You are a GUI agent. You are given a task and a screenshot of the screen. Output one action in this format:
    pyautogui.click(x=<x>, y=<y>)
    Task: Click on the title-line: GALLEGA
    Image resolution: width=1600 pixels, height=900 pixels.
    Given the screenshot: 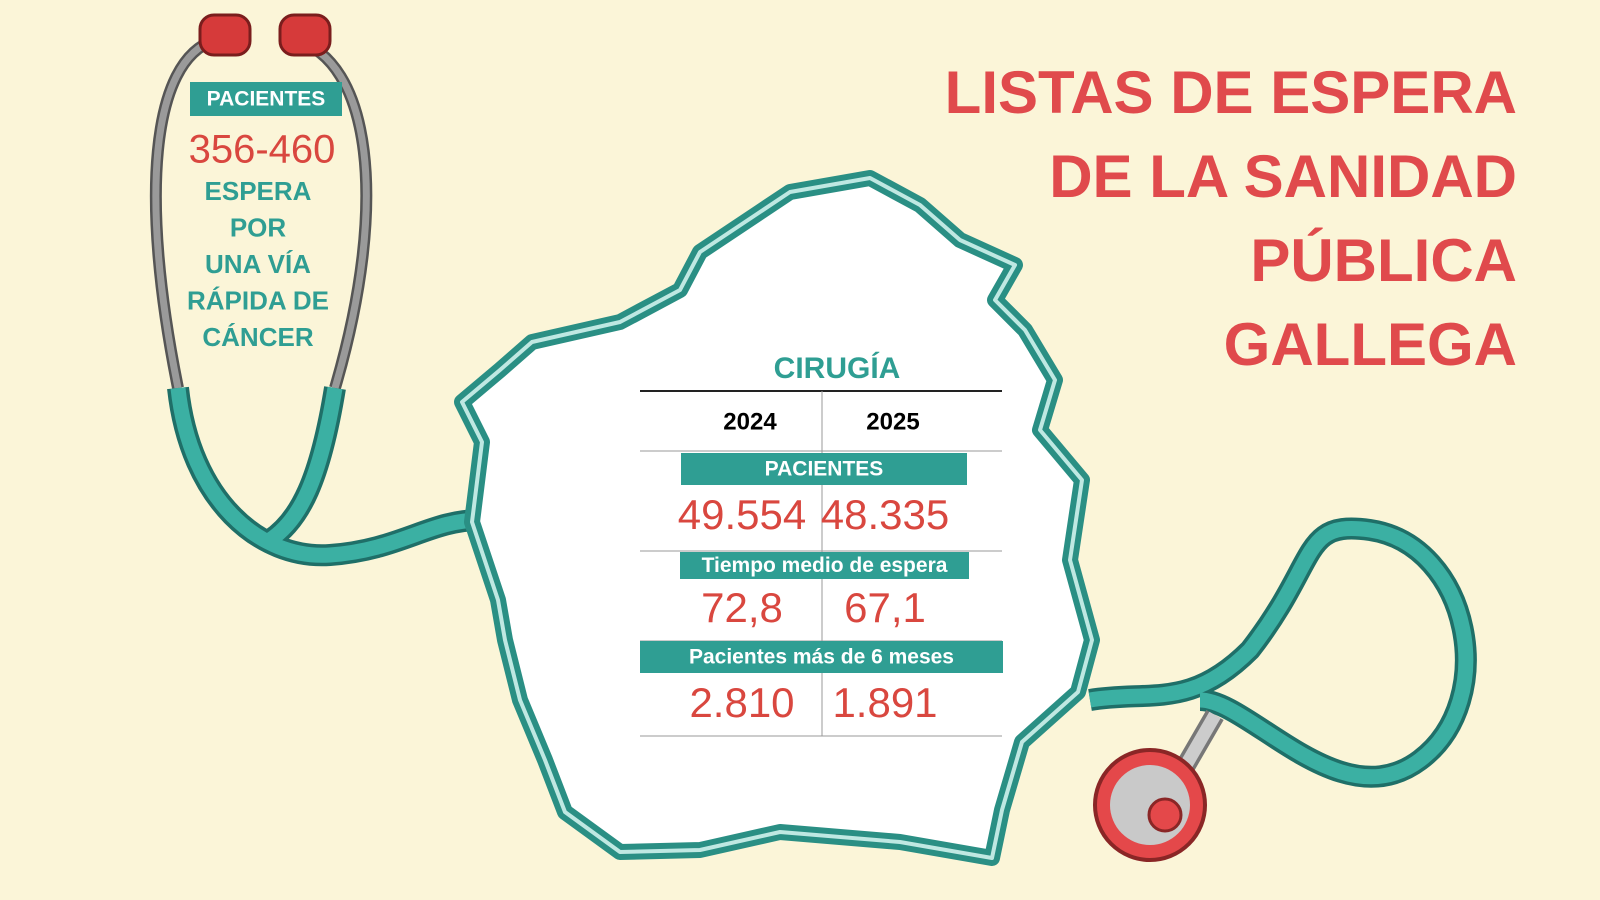 What is the action you would take?
    pyautogui.click(x=1370, y=344)
    